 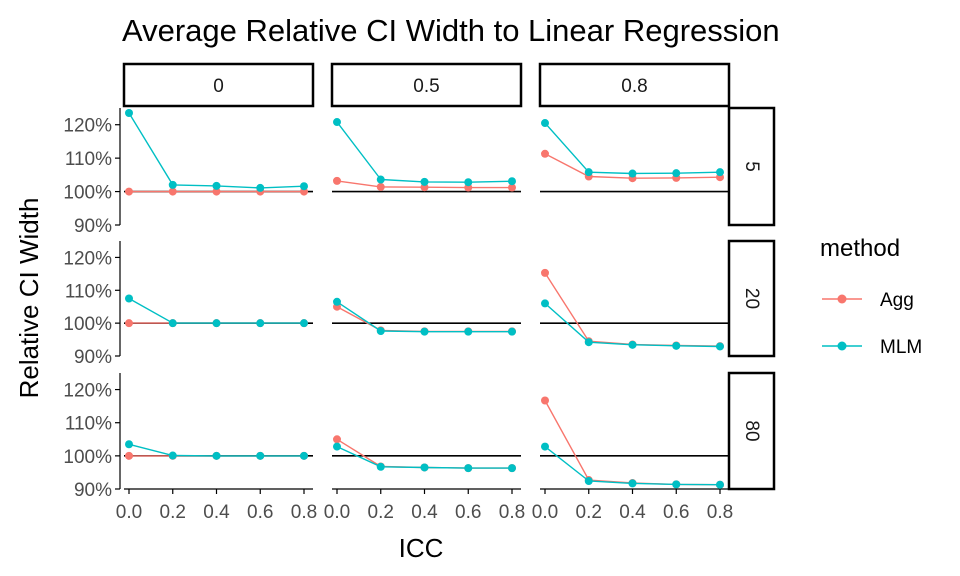 I want to click on legend: method Agg MLM, so click(x=871, y=296).